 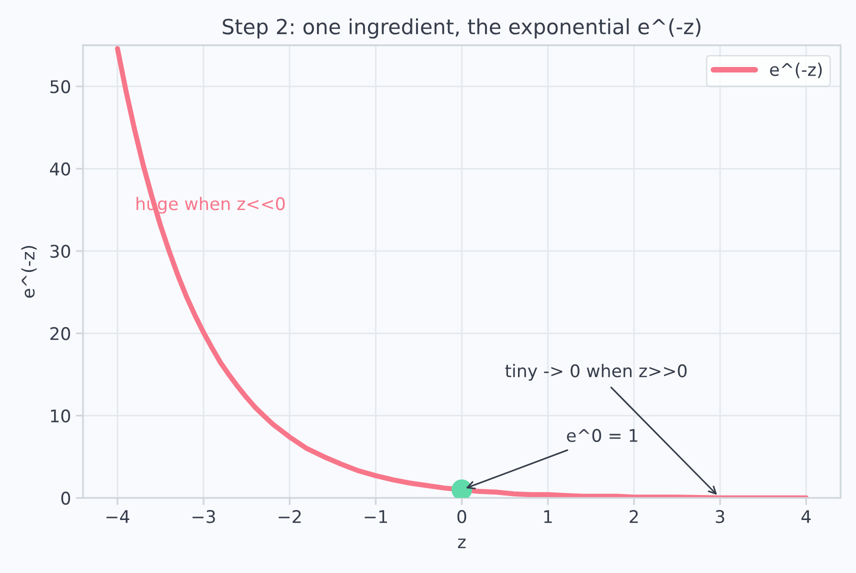 What do you see at coordinates (461, 517) in the screenshot?
I see `x-tick-label: 0` at bounding box center [461, 517].